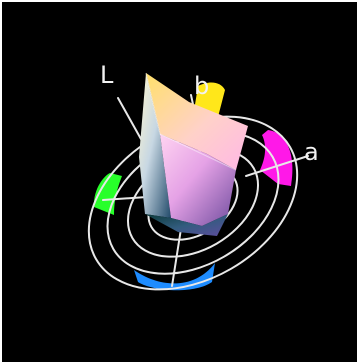 This screenshot has width=359, height=364. I want to click on b-neg-axis-line, so click(125, 198).